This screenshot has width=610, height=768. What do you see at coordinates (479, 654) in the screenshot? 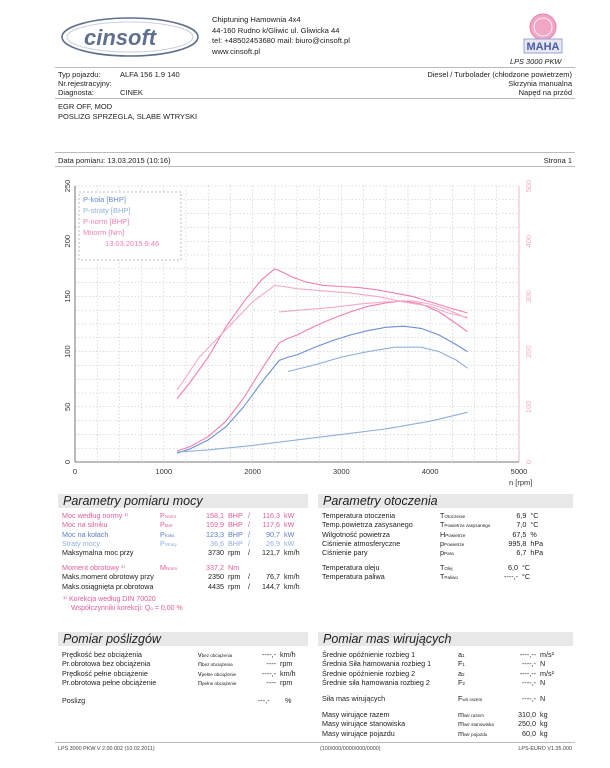
I see `param-symbol: a1` at bounding box center [479, 654].